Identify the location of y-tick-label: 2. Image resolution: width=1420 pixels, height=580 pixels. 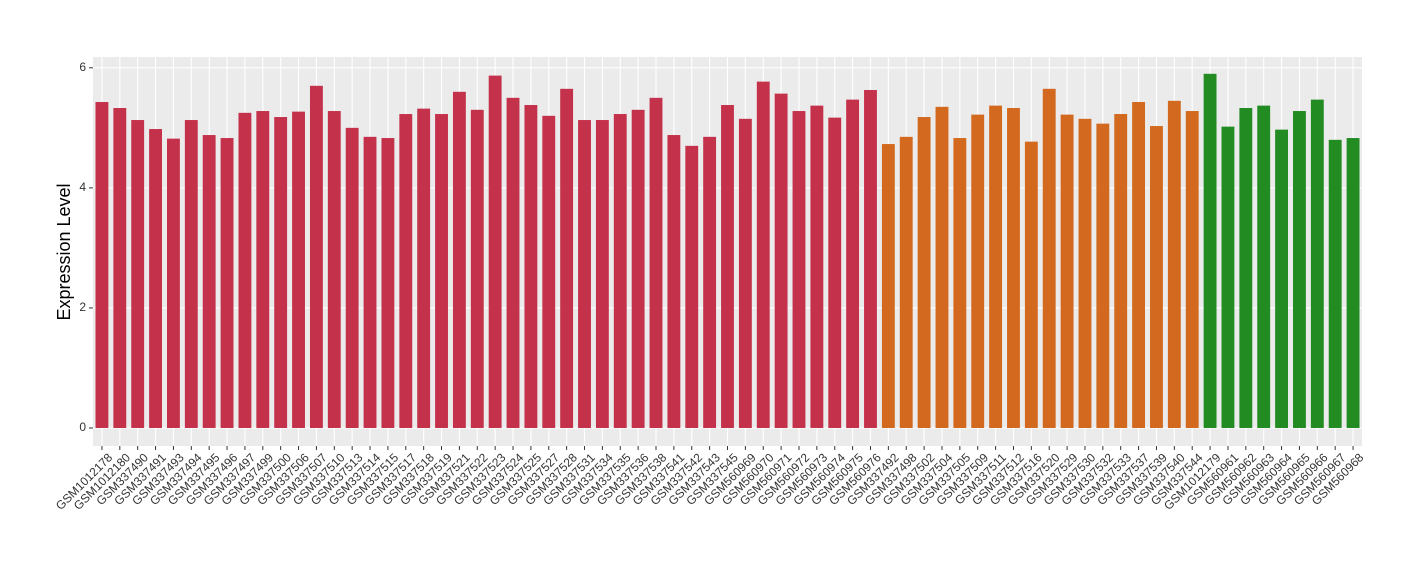
(82, 307).